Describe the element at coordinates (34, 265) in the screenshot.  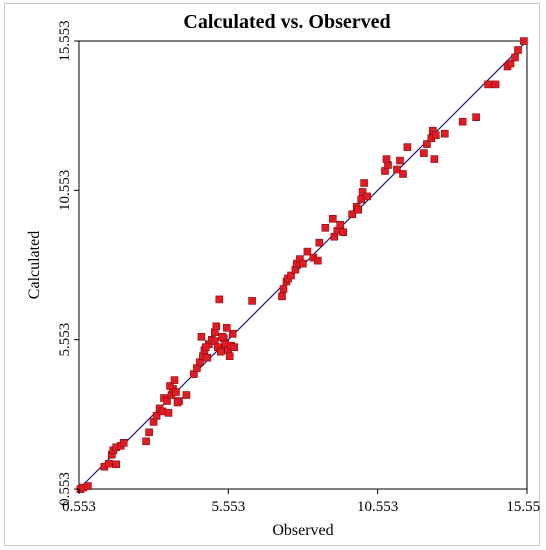
I see `y-axis-title: Calculated` at that location.